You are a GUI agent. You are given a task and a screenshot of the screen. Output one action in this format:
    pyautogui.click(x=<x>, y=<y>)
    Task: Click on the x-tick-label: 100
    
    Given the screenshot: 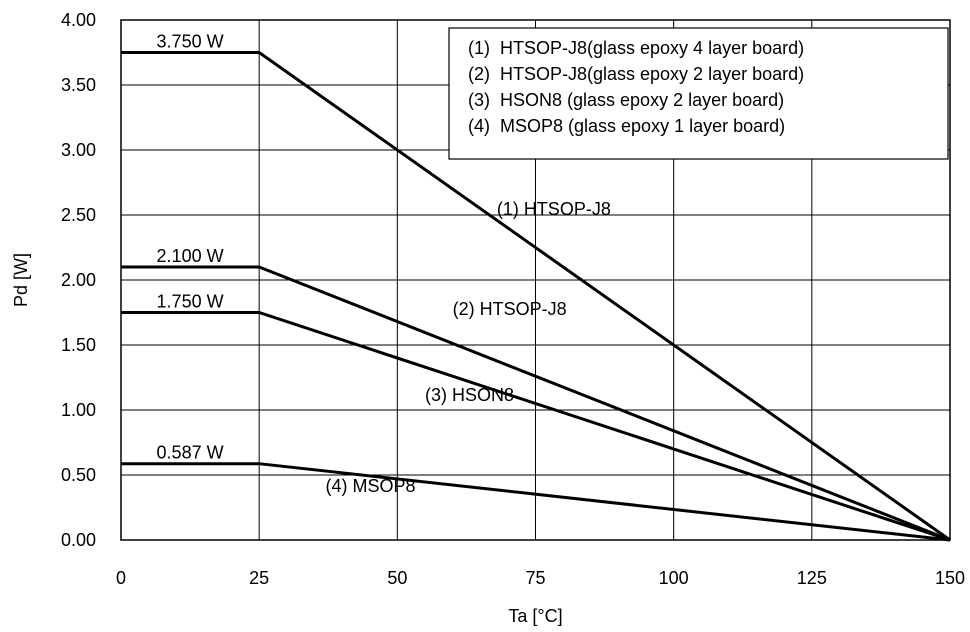 What is the action you would take?
    pyautogui.click(x=674, y=578)
    